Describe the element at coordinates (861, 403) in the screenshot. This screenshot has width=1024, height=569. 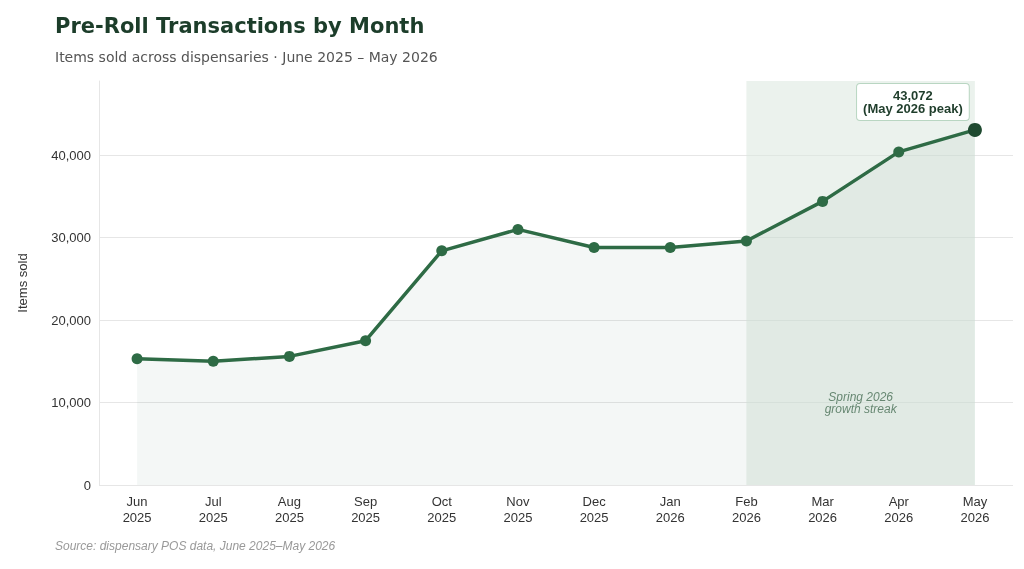
I see `band-label: Spring 2026 growth streak` at that location.